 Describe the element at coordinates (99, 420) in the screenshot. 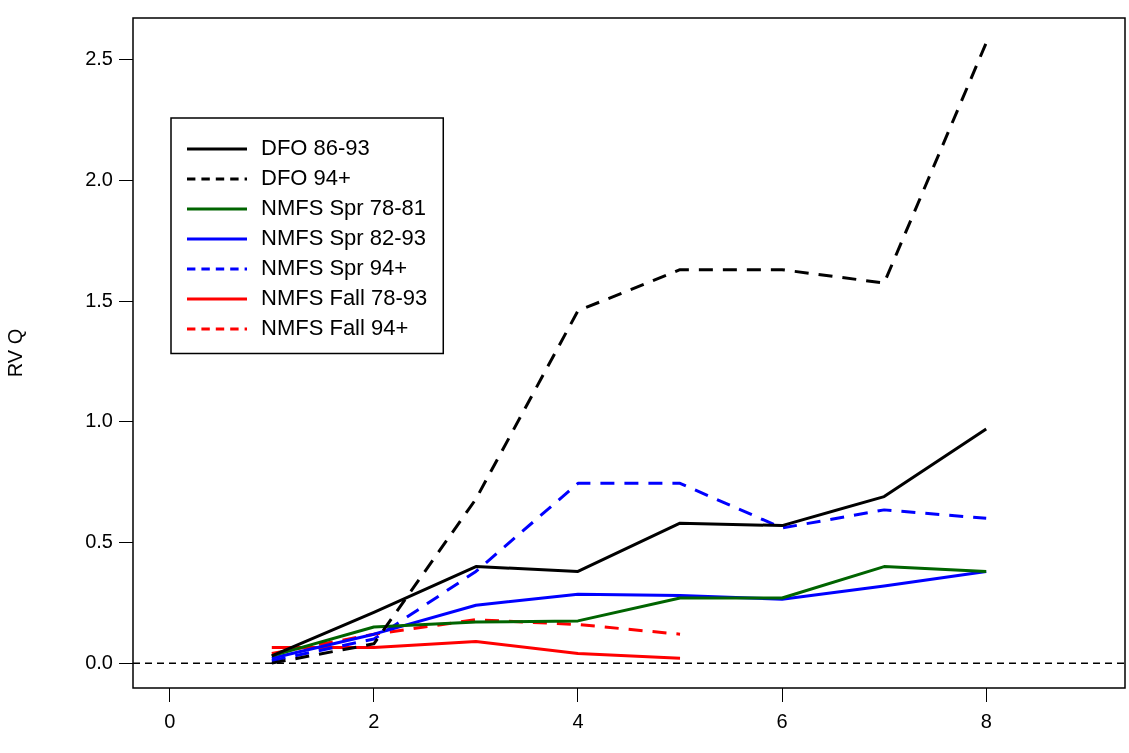

I see `y-tick-label: 1.0` at that location.